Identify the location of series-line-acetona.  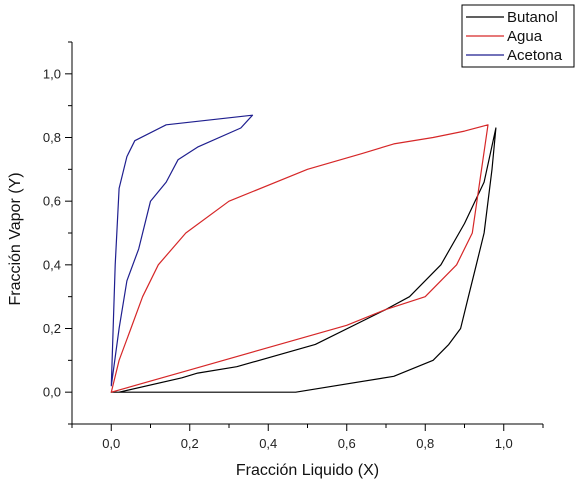
(182, 250).